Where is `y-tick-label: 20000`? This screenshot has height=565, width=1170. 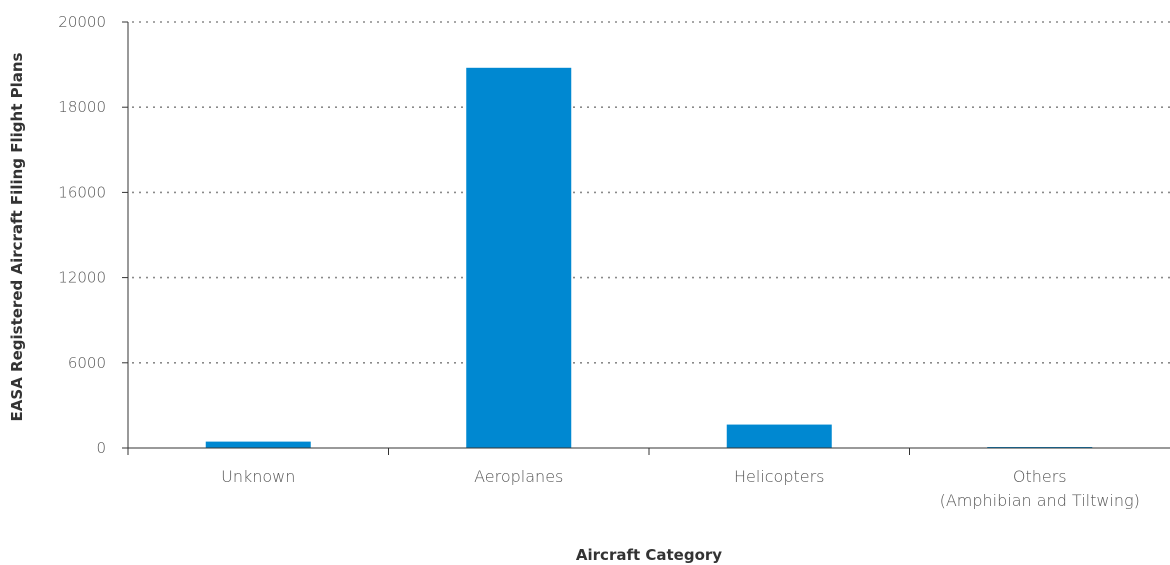
y-tick-label: 20000 is located at coordinates (82, 22).